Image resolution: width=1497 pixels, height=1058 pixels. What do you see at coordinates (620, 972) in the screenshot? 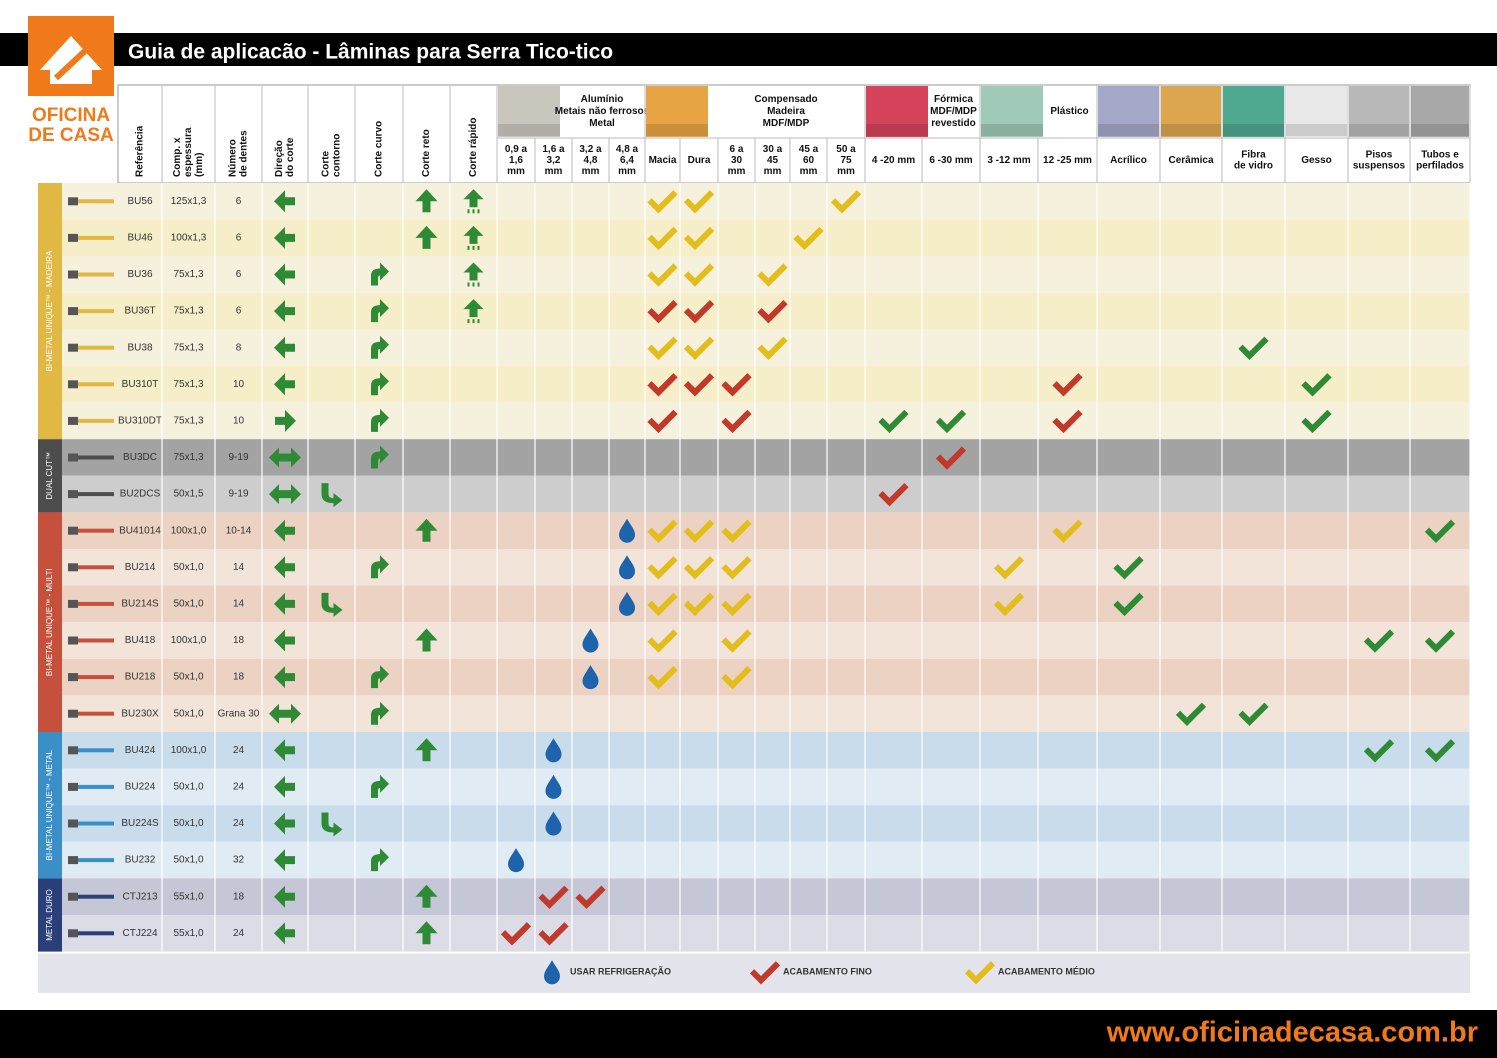
I see `legend-label: USAR REFRIGERAÇÃO` at bounding box center [620, 972].